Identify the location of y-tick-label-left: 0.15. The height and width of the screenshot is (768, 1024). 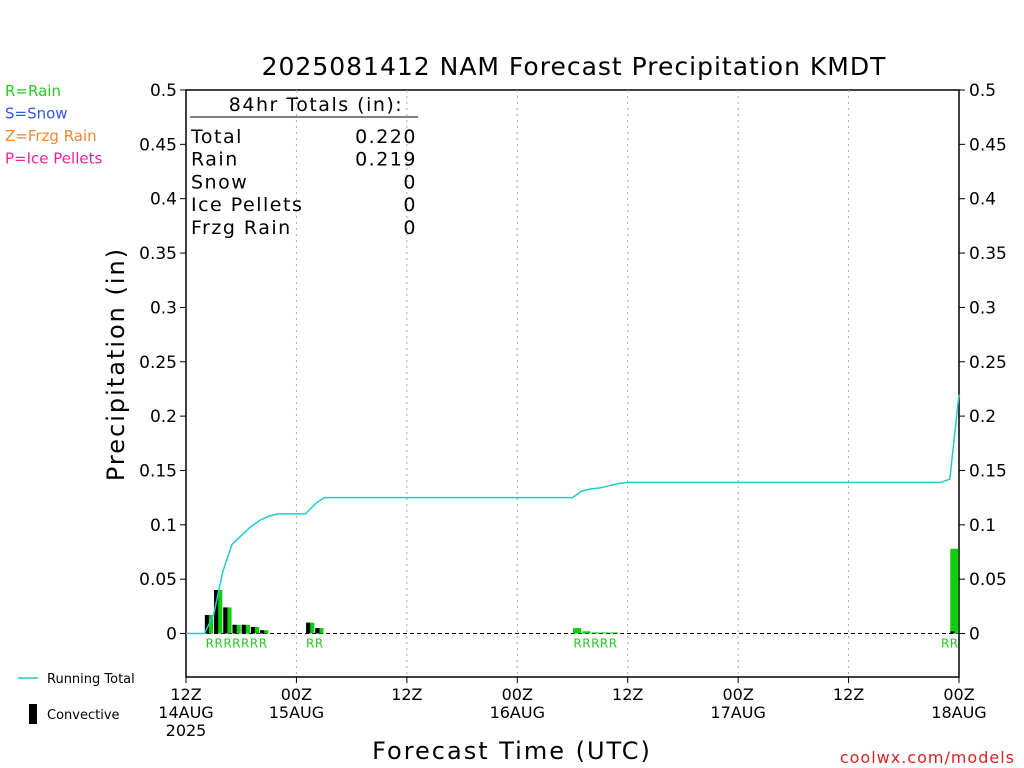
(158, 471).